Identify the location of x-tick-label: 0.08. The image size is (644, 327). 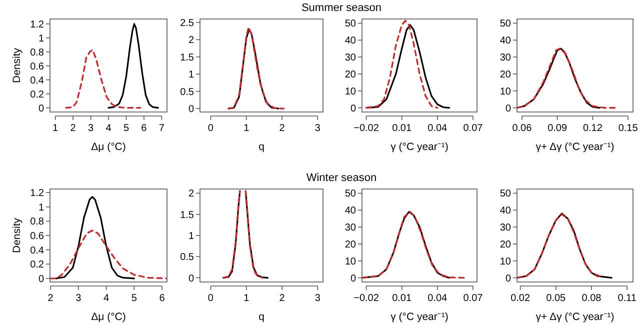
(592, 298).